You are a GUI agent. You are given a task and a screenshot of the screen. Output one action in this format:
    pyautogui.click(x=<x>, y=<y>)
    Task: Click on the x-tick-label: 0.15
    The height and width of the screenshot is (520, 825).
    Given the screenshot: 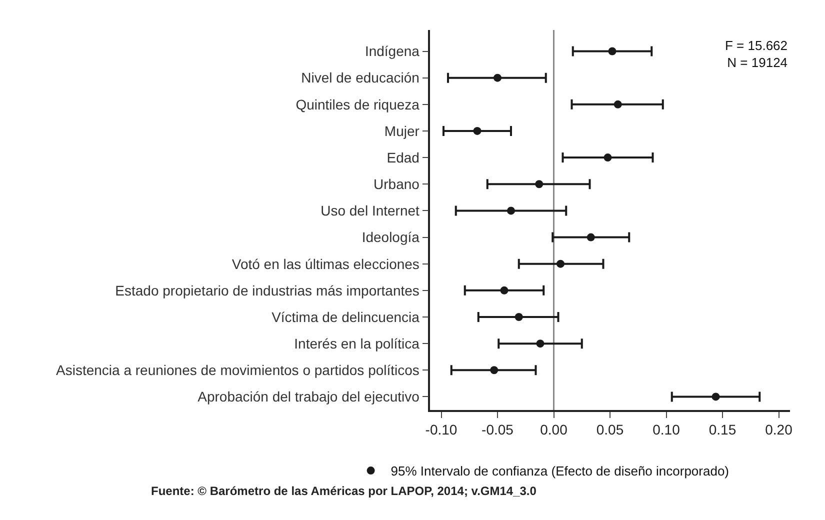 What is the action you would take?
    pyautogui.click(x=722, y=430)
    